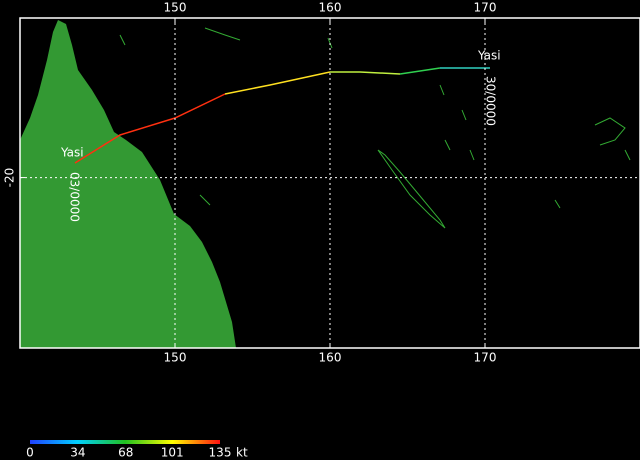 The width and height of the screenshot is (640, 460). What do you see at coordinates (242, 453) in the screenshot?
I see `colorbar-unit: kt` at bounding box center [242, 453].